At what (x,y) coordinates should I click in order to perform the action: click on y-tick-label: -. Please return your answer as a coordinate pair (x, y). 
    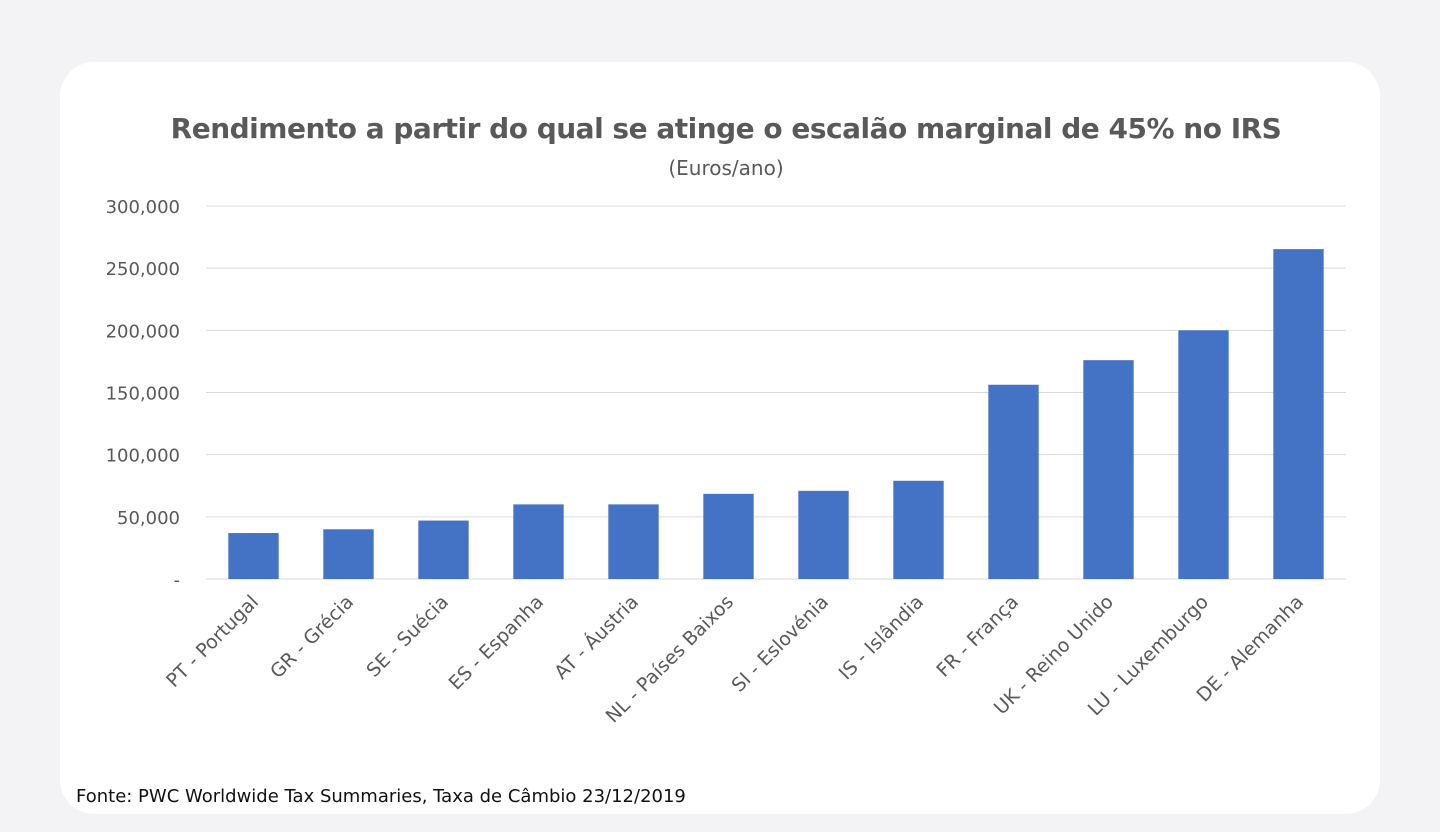
    Looking at the image, I should click on (177, 580).